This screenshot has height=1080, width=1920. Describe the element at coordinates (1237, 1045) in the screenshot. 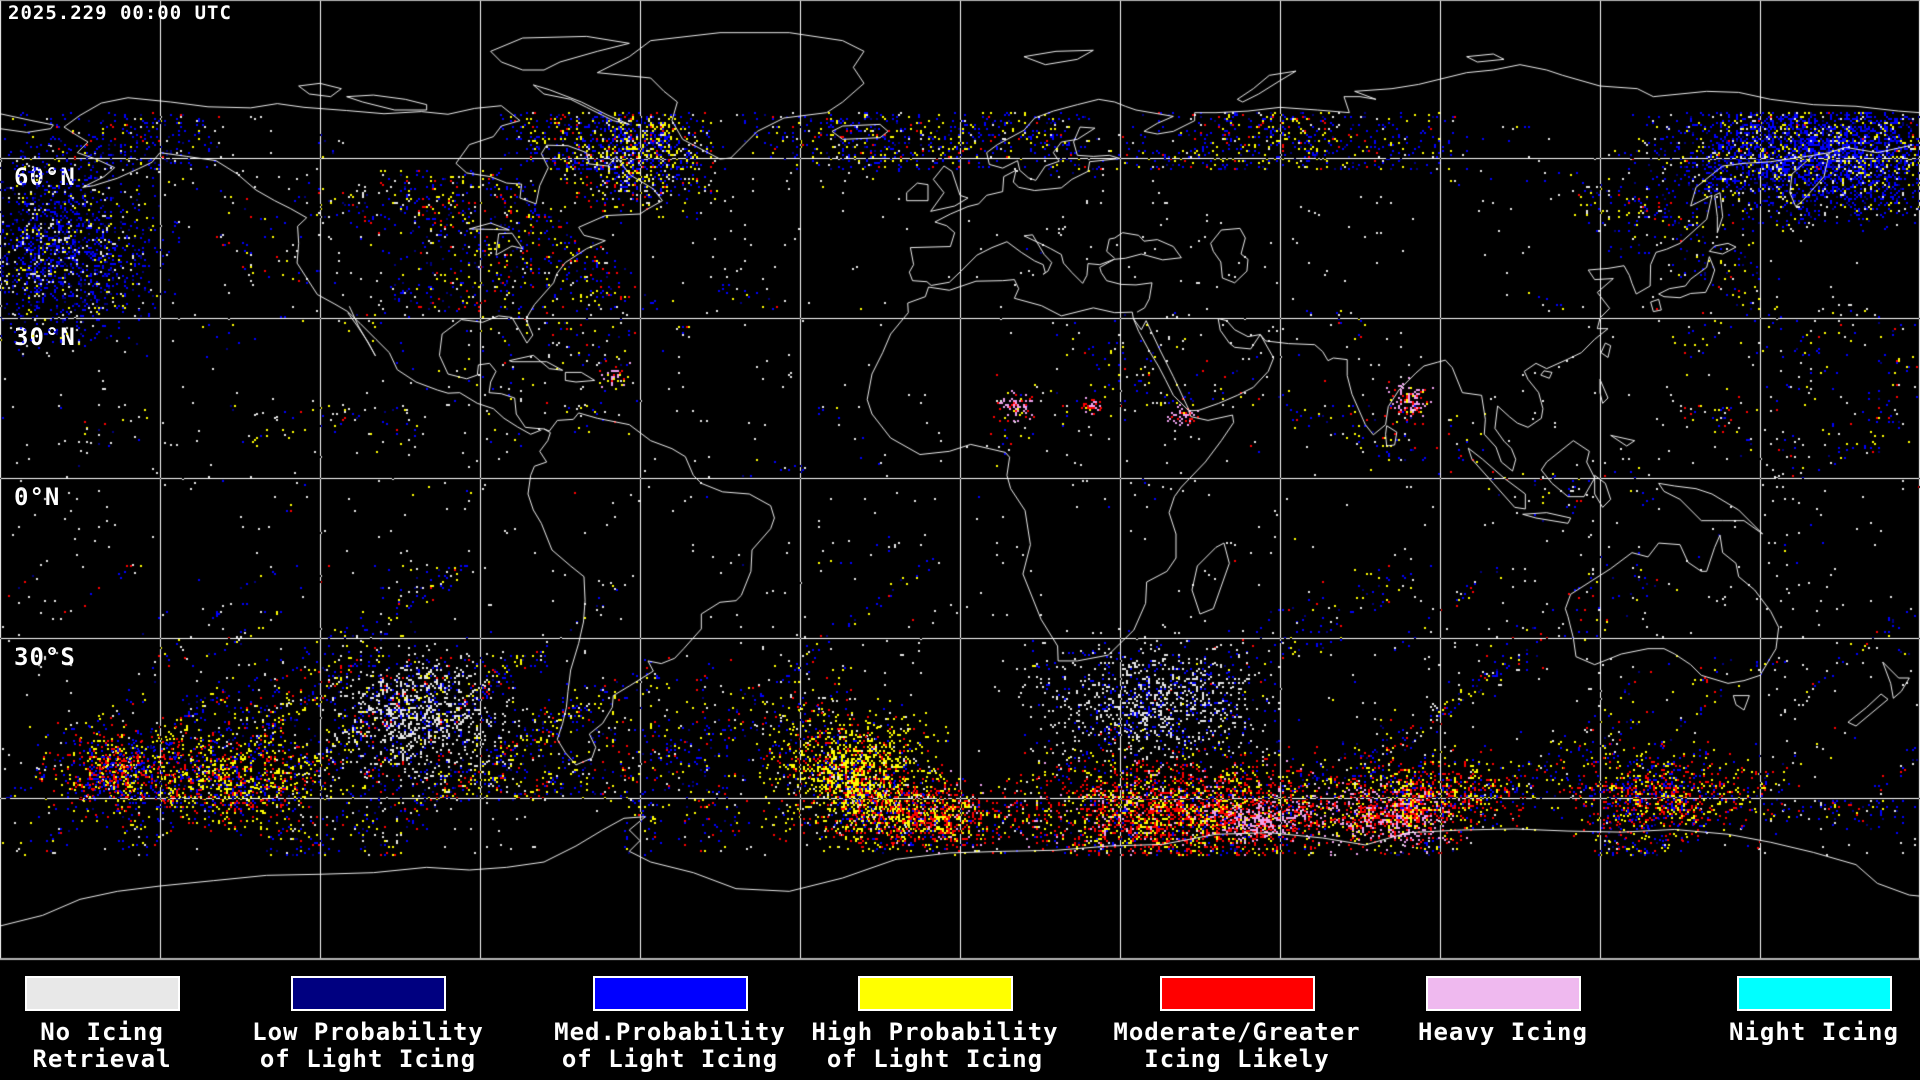

I see `legend-label: Moderate/Greater Icing Likely` at that location.